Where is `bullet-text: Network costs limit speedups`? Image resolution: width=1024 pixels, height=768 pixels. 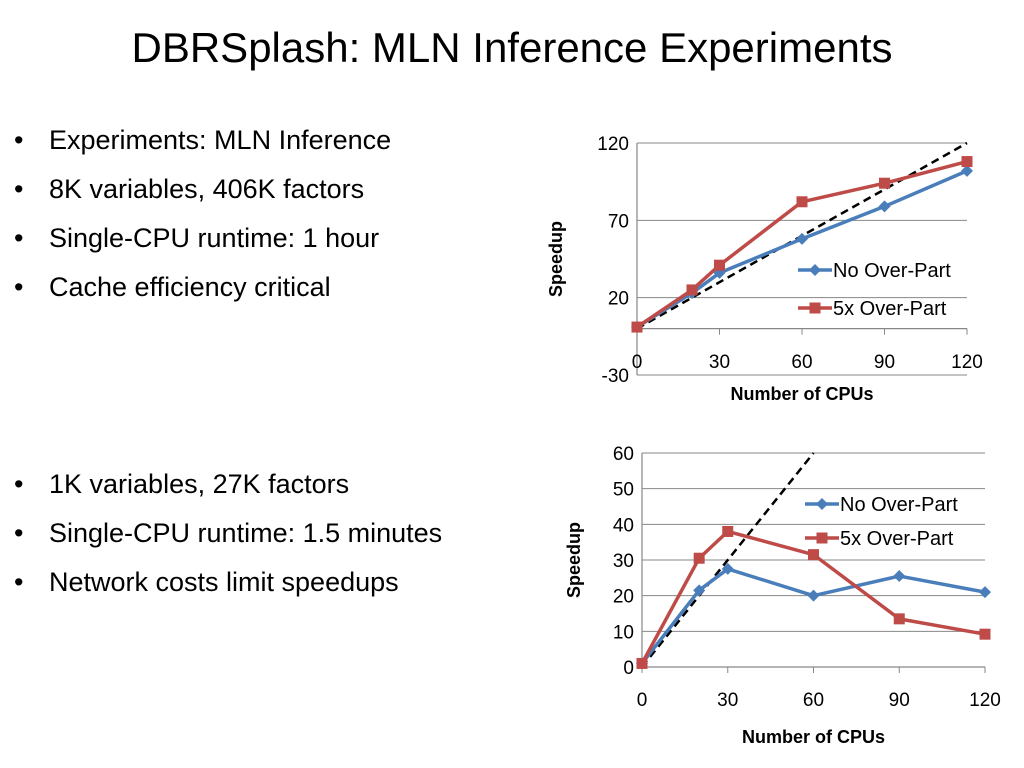
bullet-text: Network costs limit speedups is located at coordinates (224, 582).